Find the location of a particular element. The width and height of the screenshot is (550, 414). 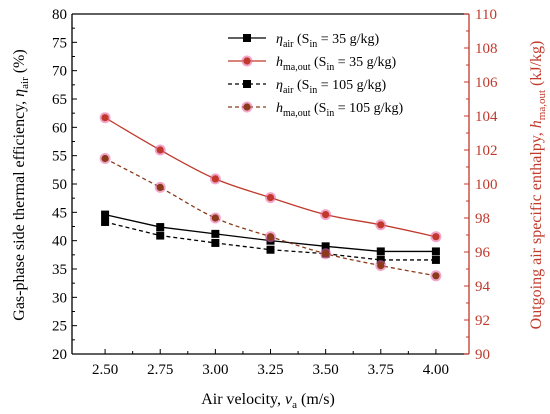

legend-label-eta35: ηair (Sin = 35 g/kg) is located at coordinates (328, 41).